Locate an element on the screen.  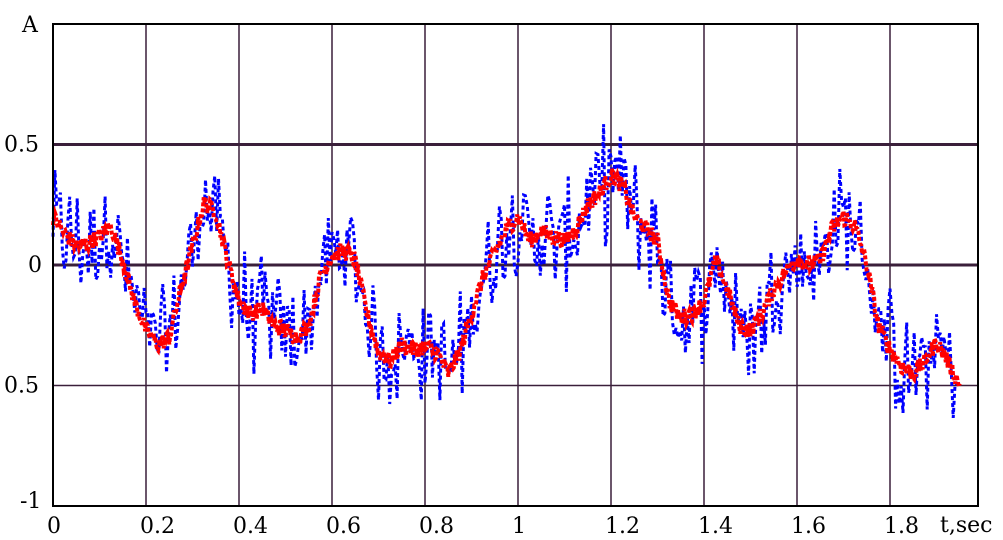
x-tick-label: 0.4 is located at coordinates (250, 526).